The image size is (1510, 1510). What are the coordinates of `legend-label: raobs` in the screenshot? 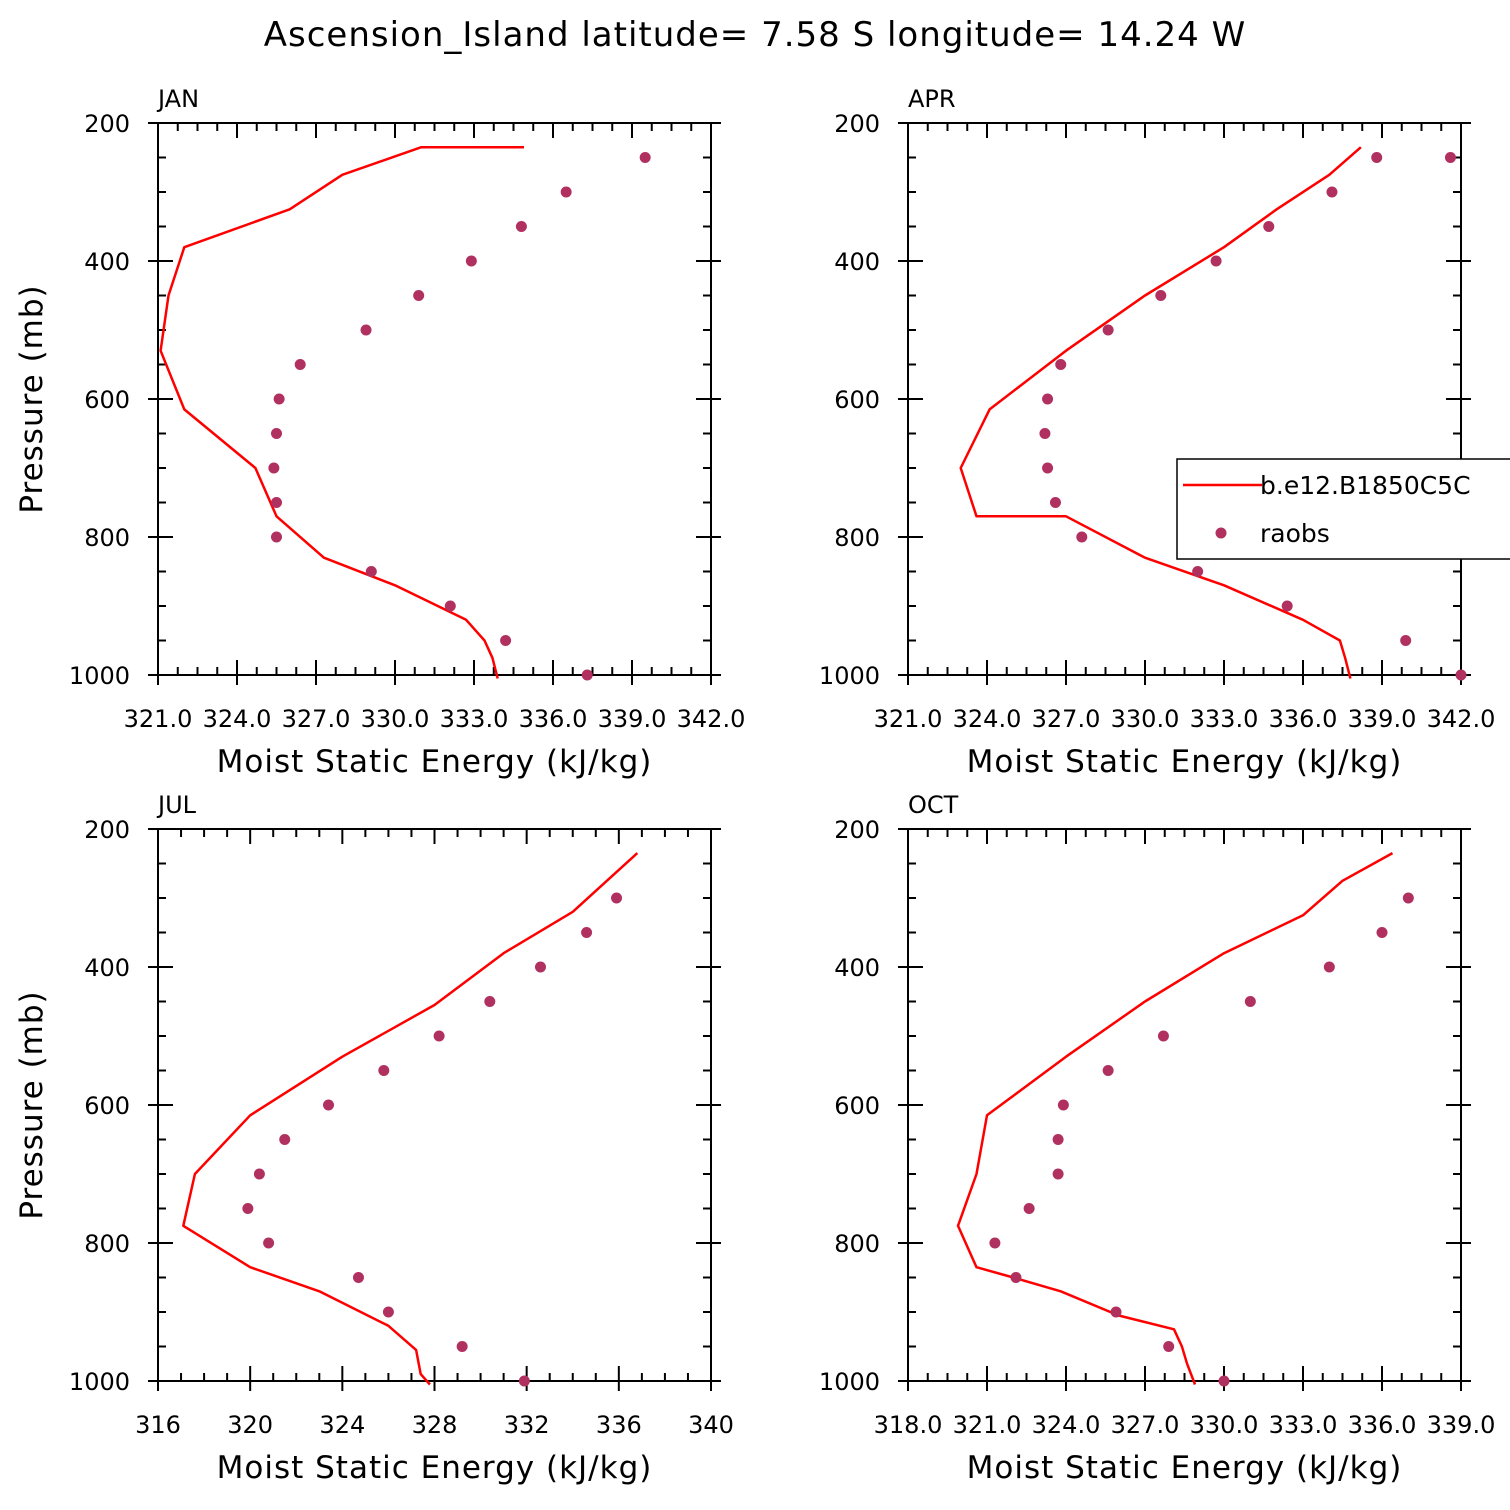 It's located at (1295, 533).